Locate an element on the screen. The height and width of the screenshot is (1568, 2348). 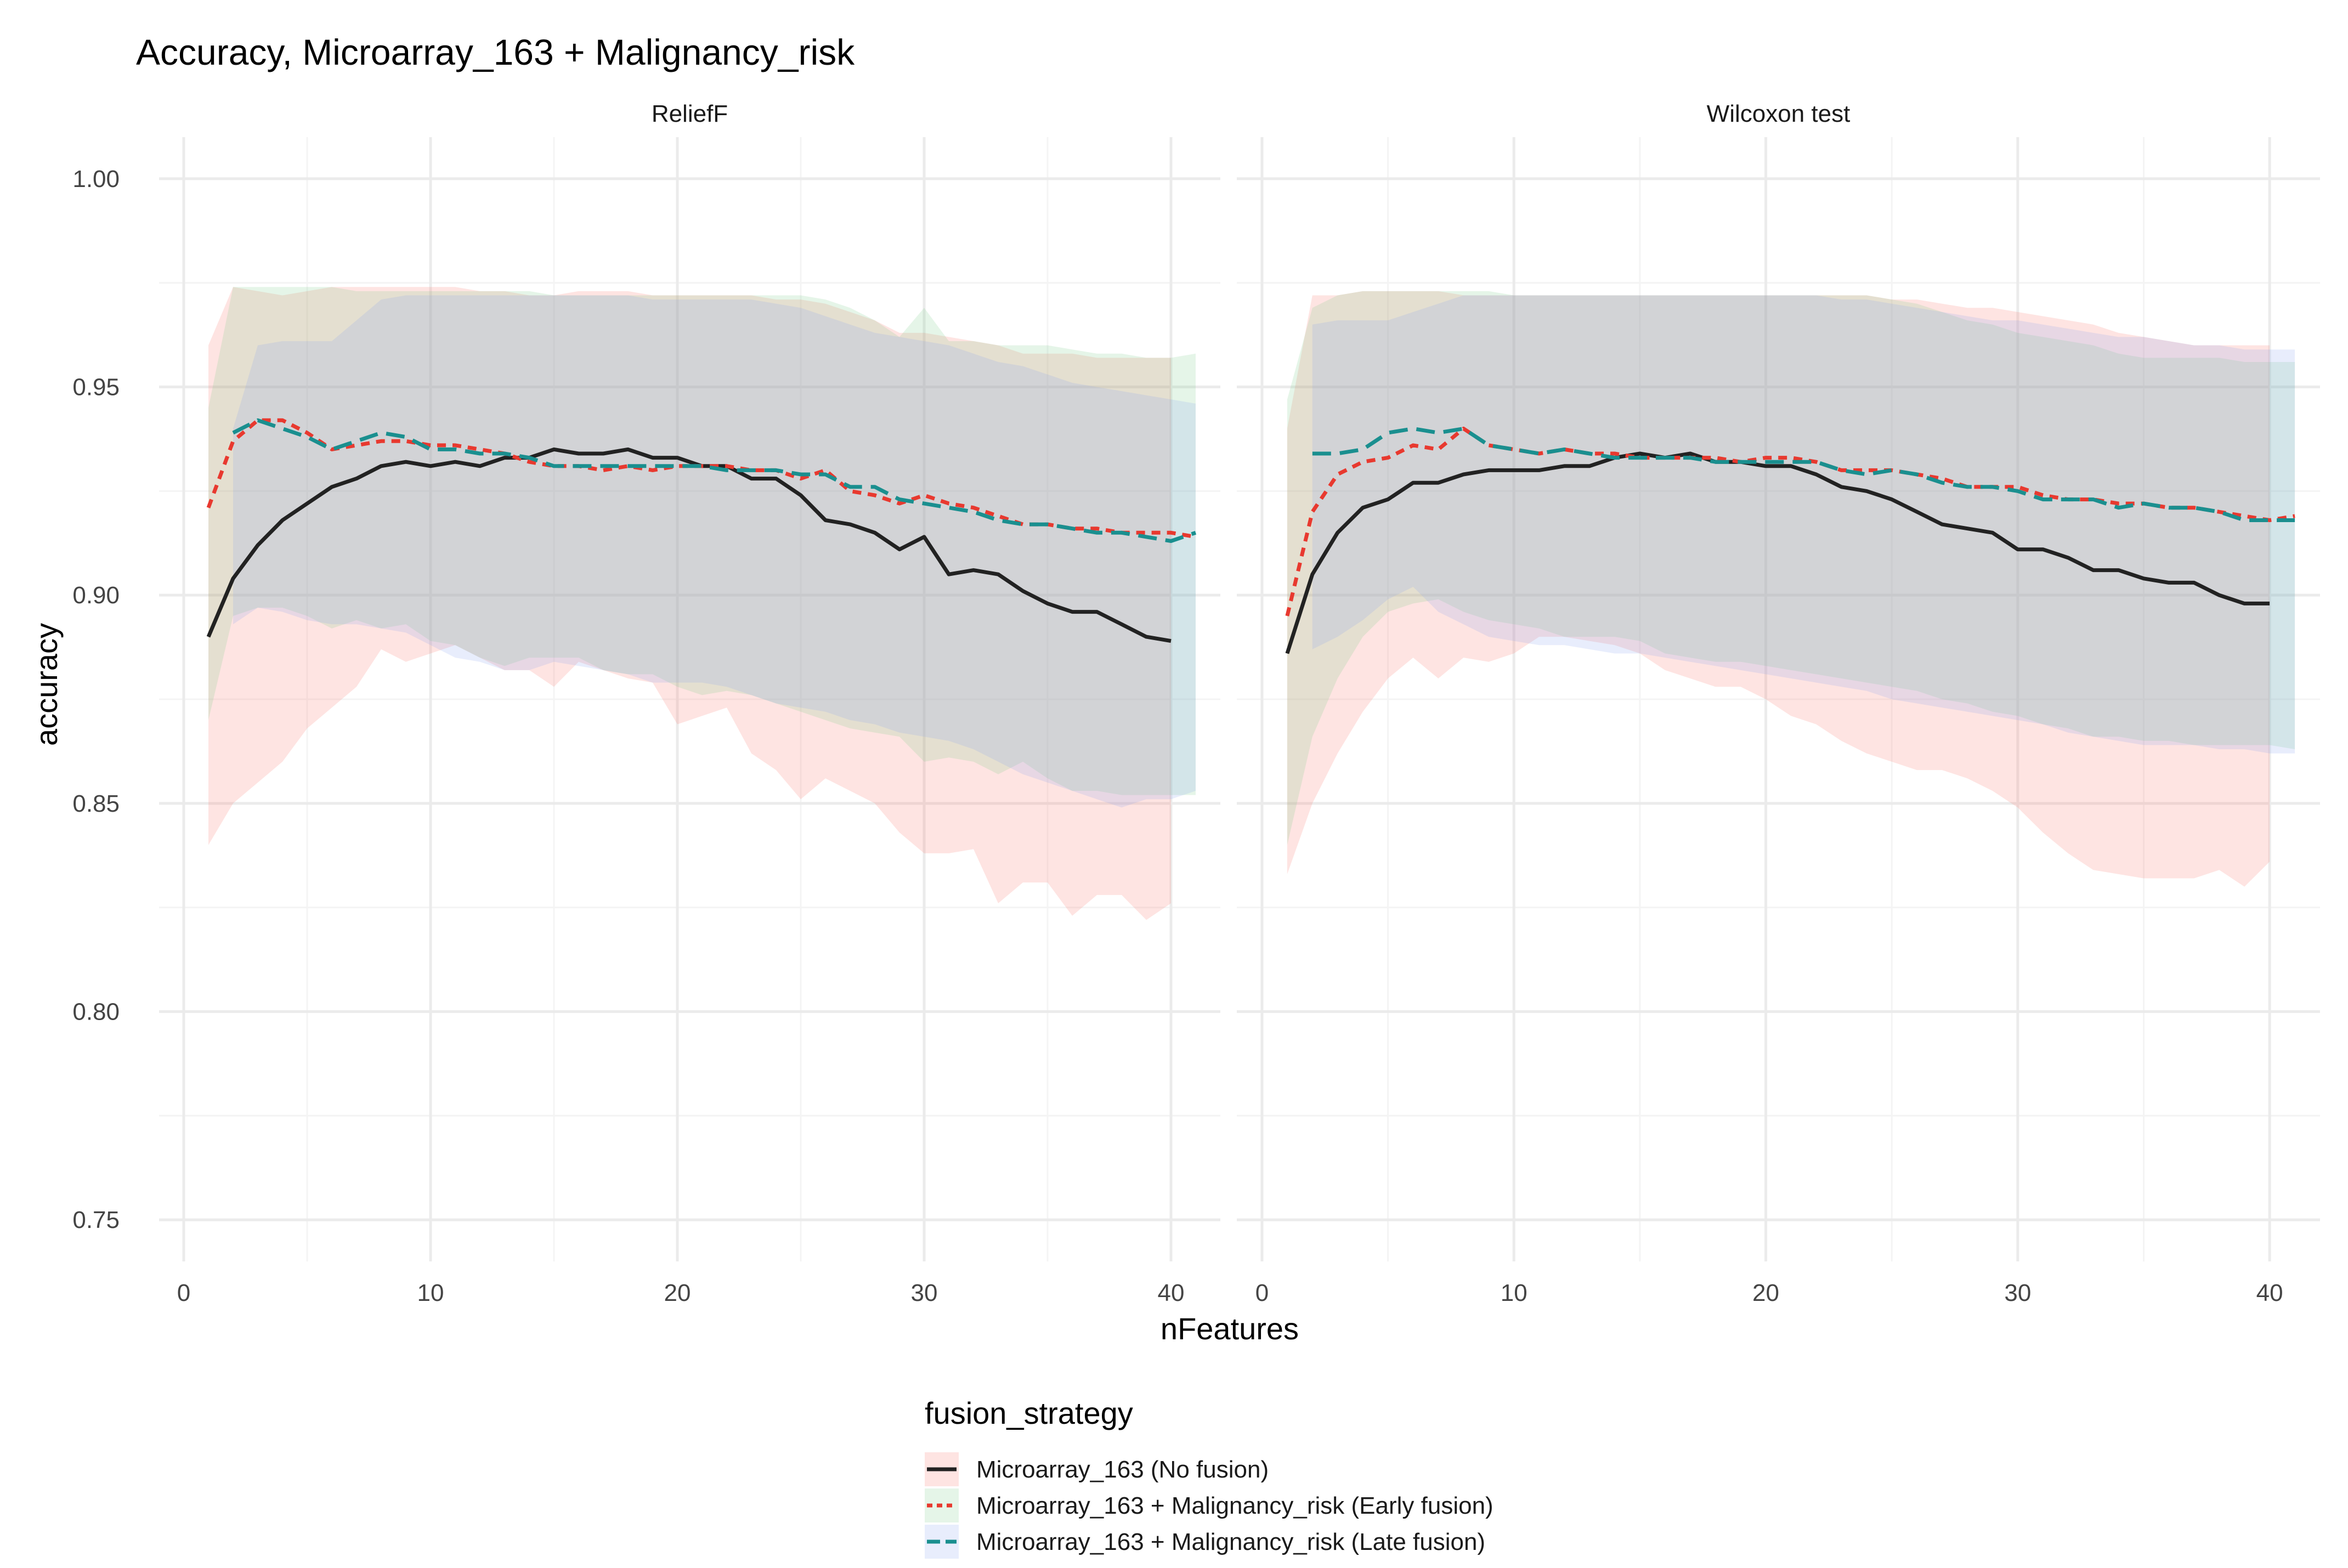
panel-title: Wilcoxon test is located at coordinates (1779, 113).